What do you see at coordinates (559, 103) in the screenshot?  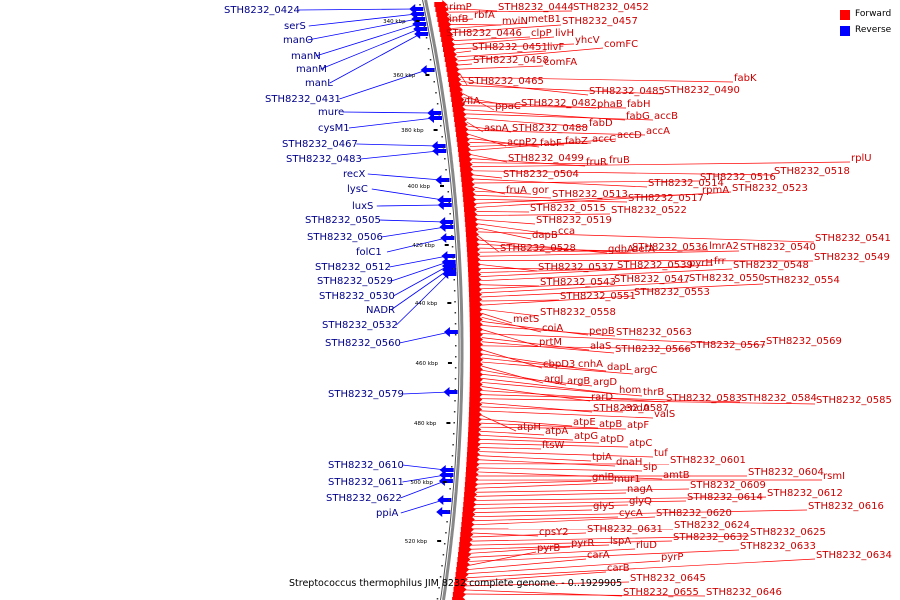 I see `forward-gene-label: STH8232_0482` at bounding box center [559, 103].